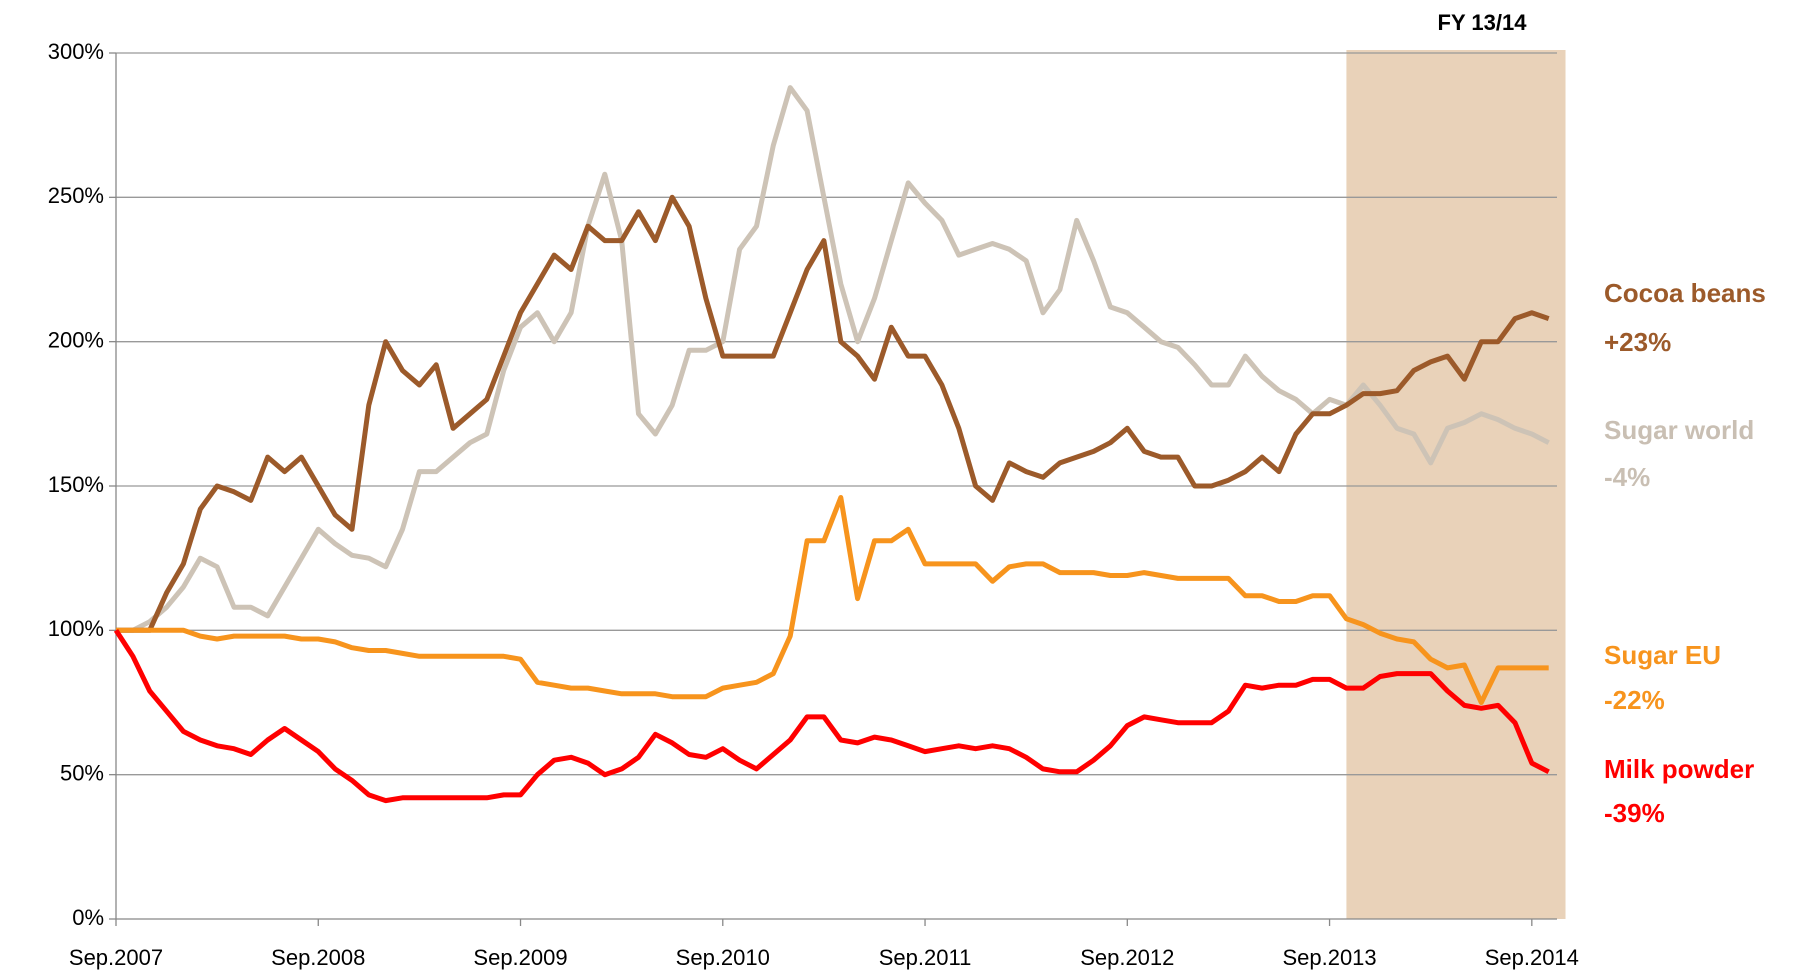  What do you see at coordinates (1634, 700) in the screenshot?
I see `legend-change: -22%` at bounding box center [1634, 700].